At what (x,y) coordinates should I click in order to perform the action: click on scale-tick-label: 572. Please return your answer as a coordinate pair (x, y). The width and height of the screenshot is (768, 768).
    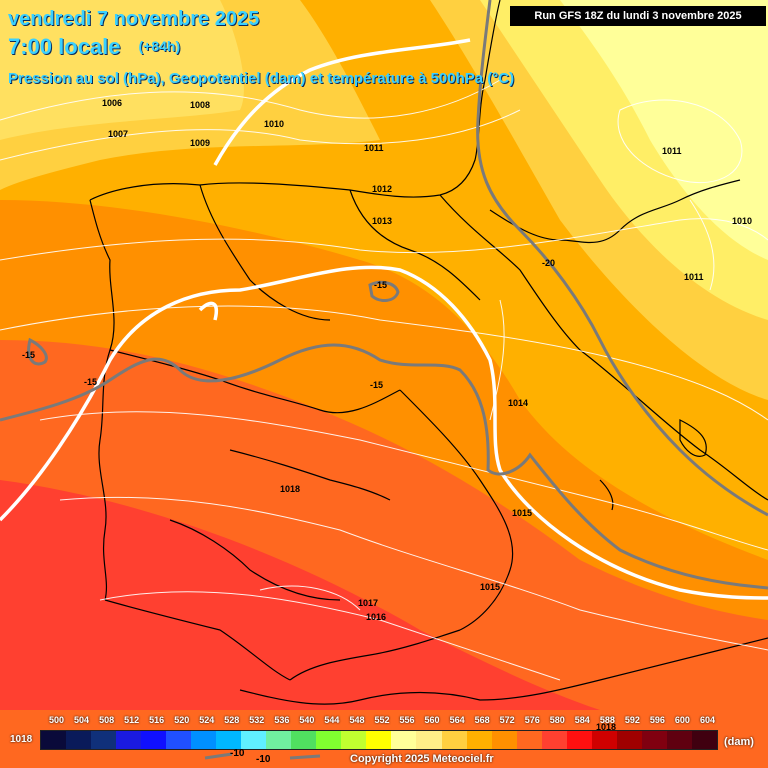
    Looking at the image, I should click on (507, 720).